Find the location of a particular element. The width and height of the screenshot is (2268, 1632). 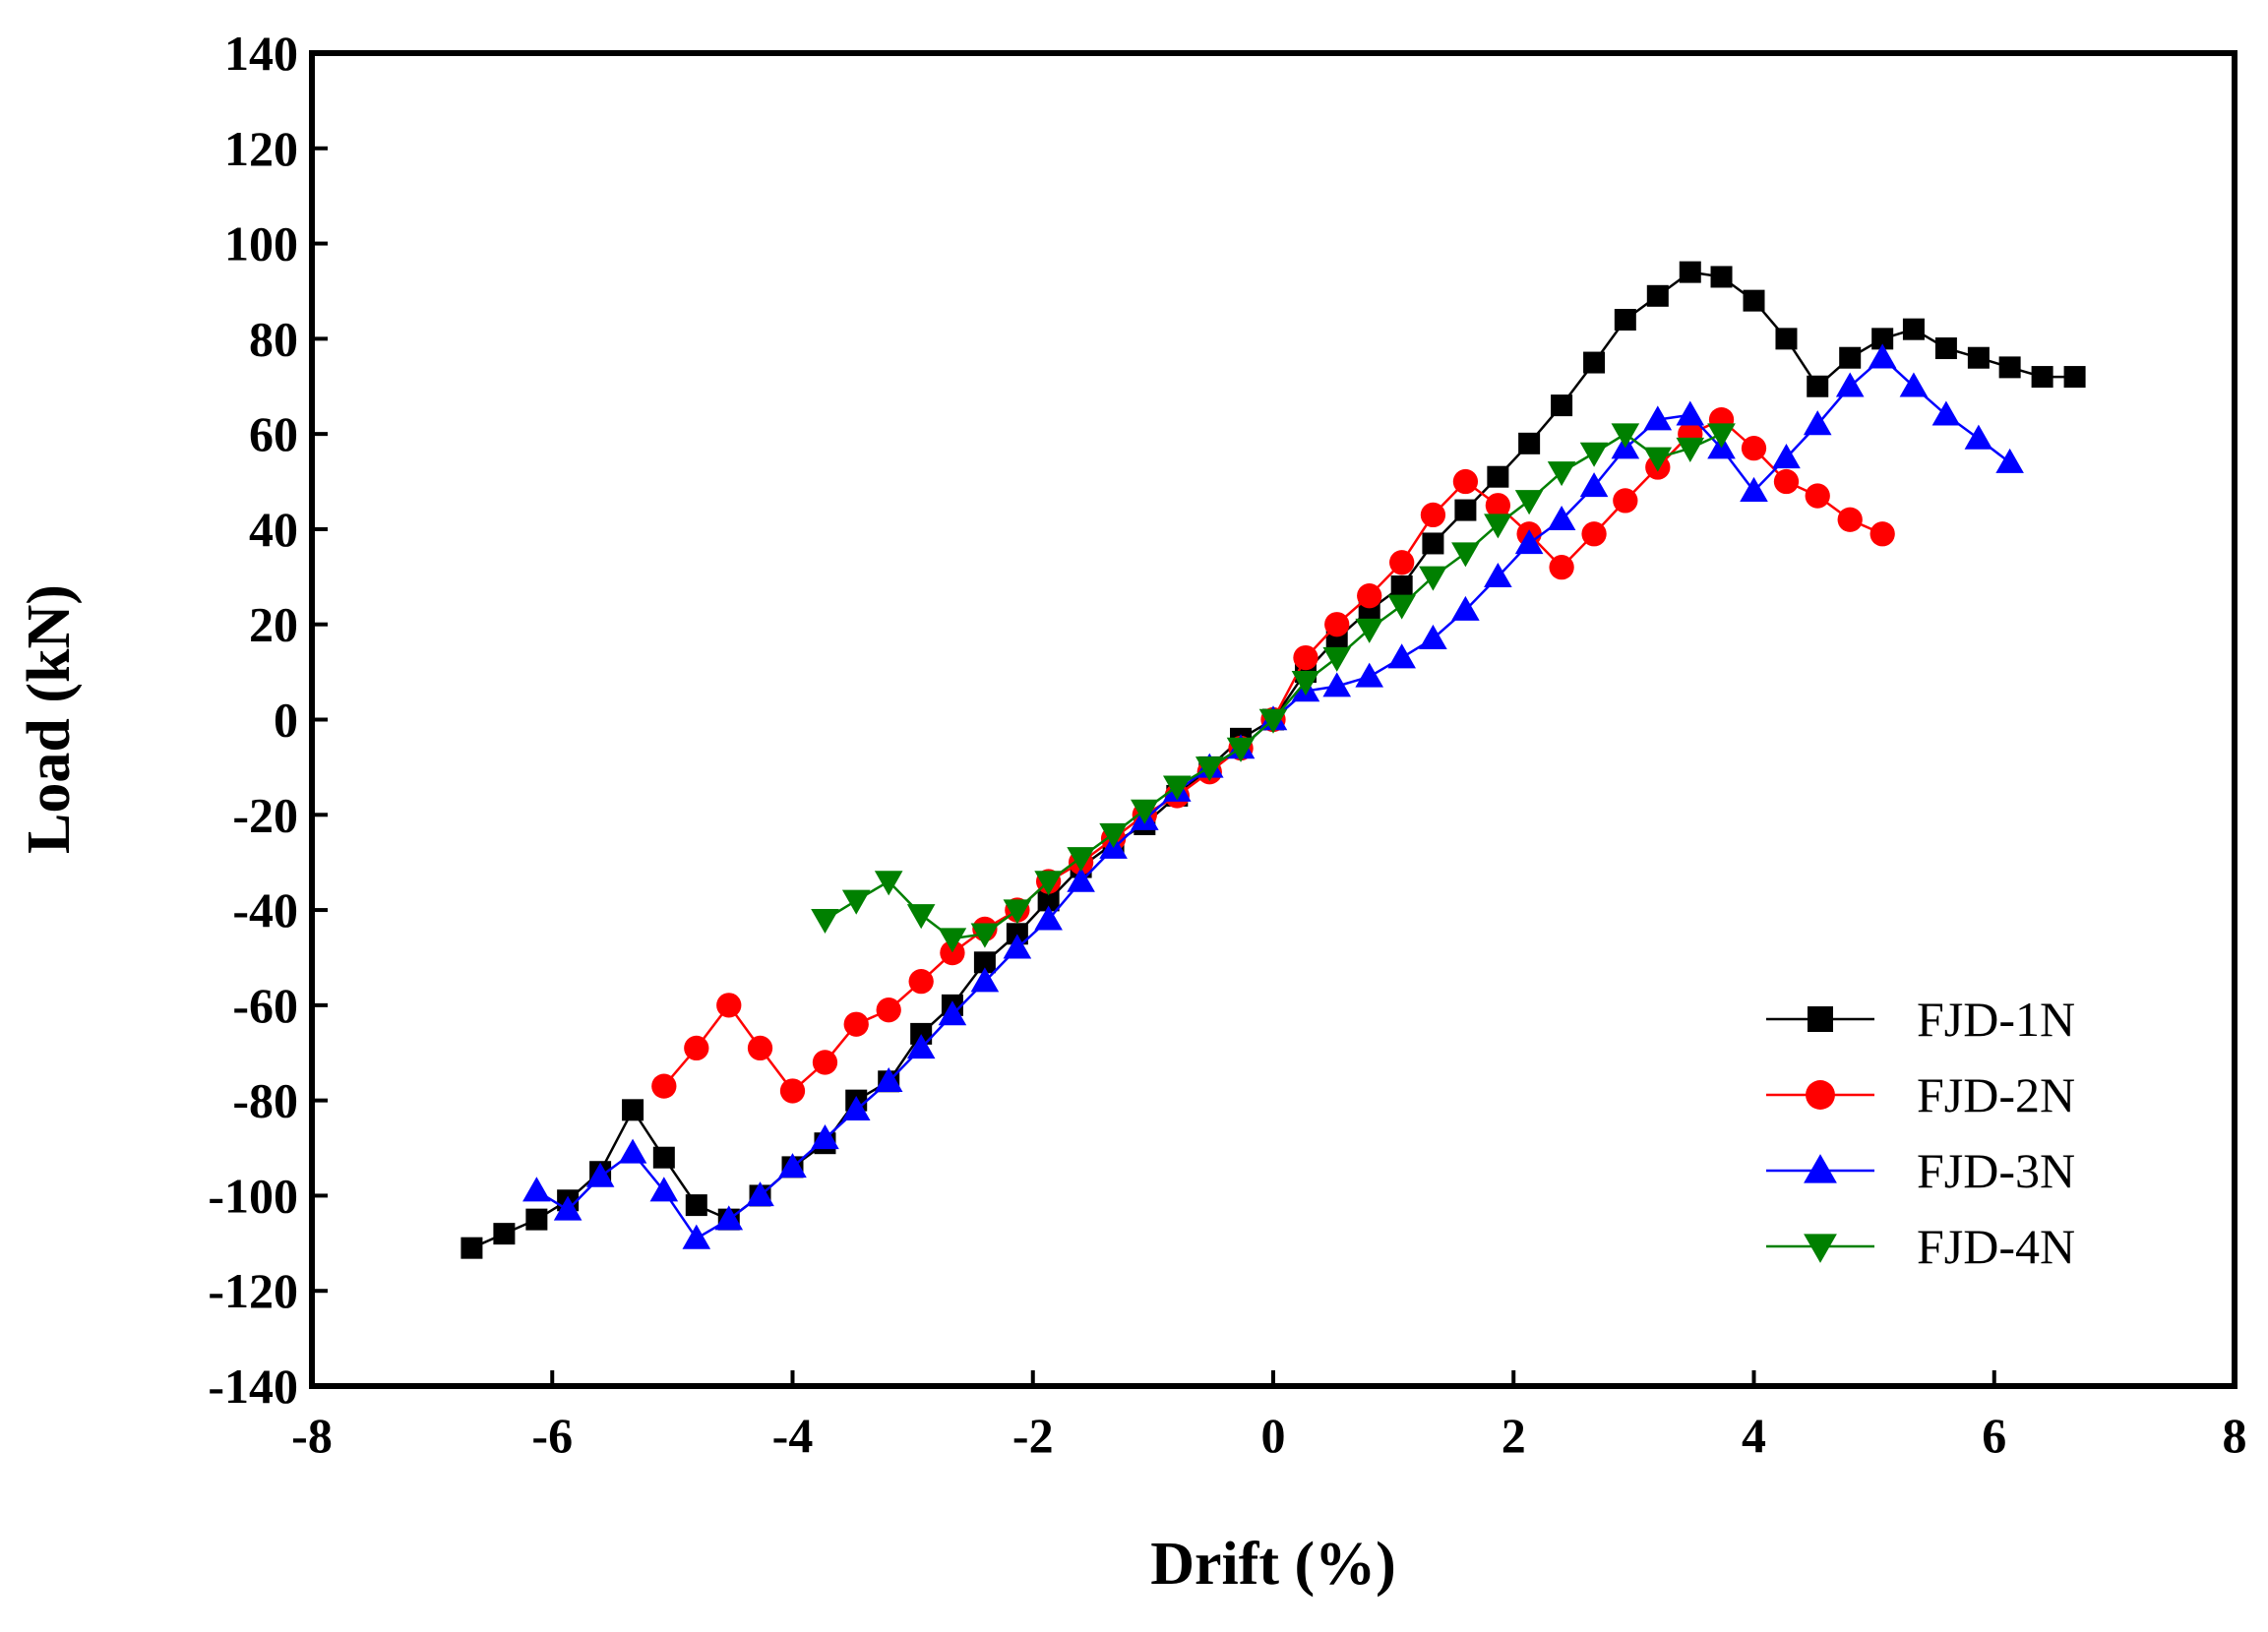

x-tick-label: 0 is located at coordinates (1274, 1435).